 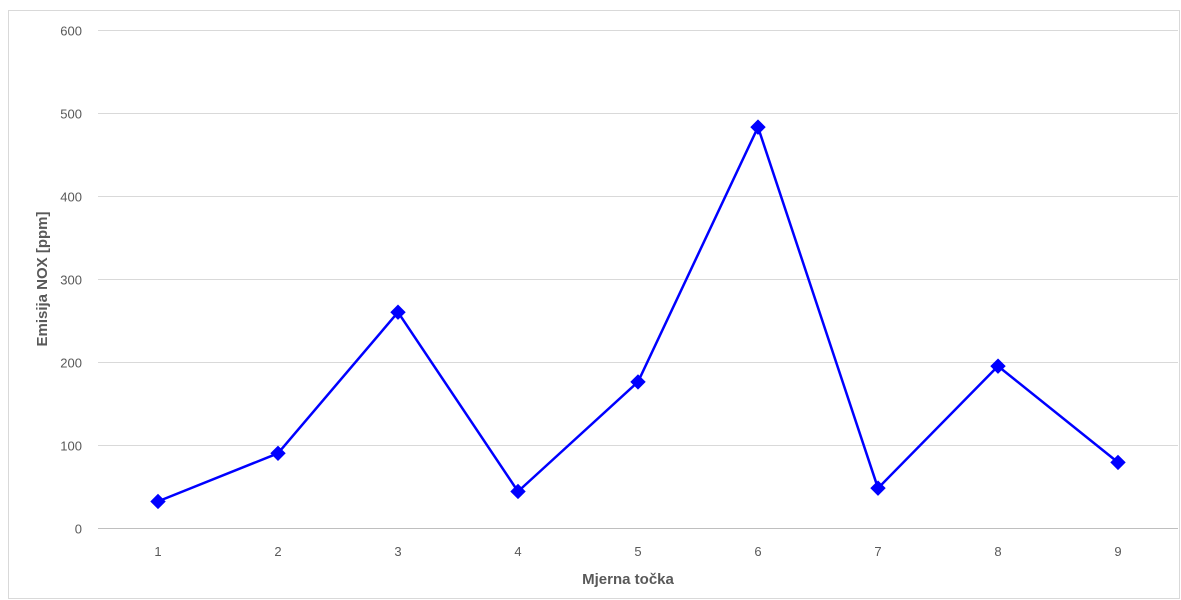 What do you see at coordinates (1117, 551) in the screenshot?
I see `x-tick-label: 9` at bounding box center [1117, 551].